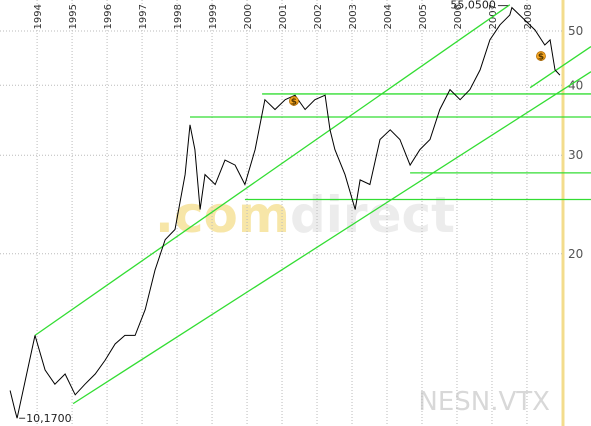 This screenshot has height=426, width=591. I want to click on x-tick-label: 1999, so click(213, 16).